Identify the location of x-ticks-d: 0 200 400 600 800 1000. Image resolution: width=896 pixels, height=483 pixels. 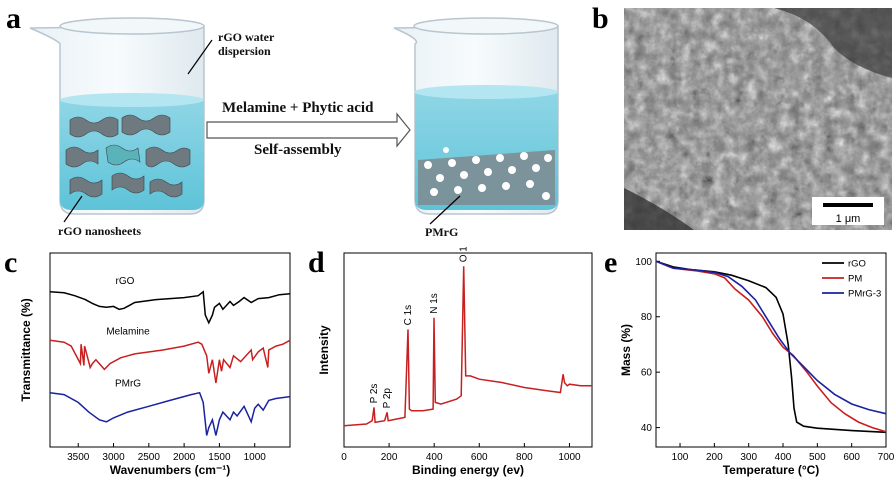
(461, 453).